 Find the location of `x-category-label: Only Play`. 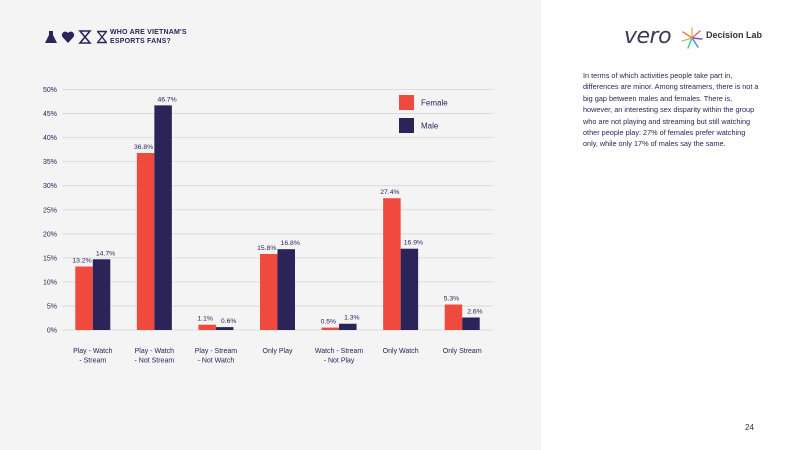

x-category-label: Only Play is located at coordinates (278, 351).